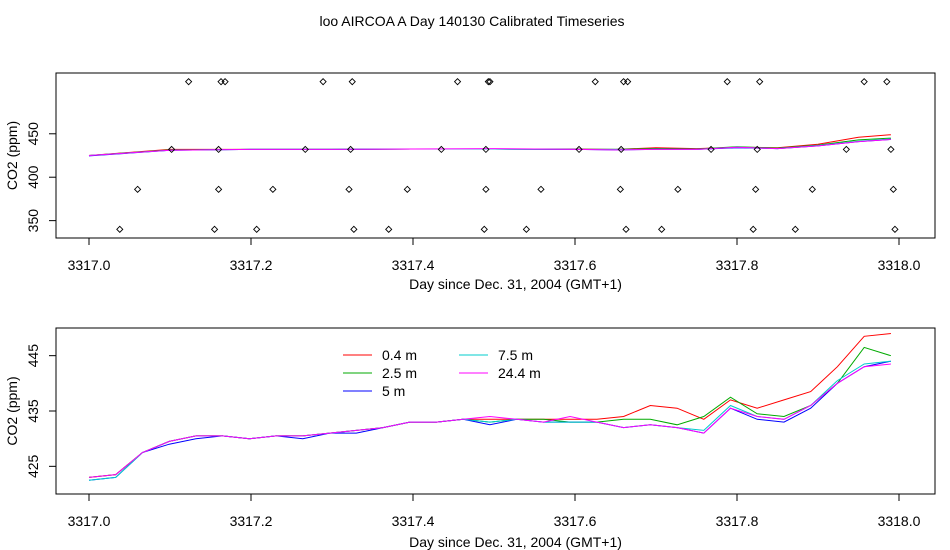  What do you see at coordinates (393, 391) in the screenshot?
I see `legend-label: 5 m` at bounding box center [393, 391].